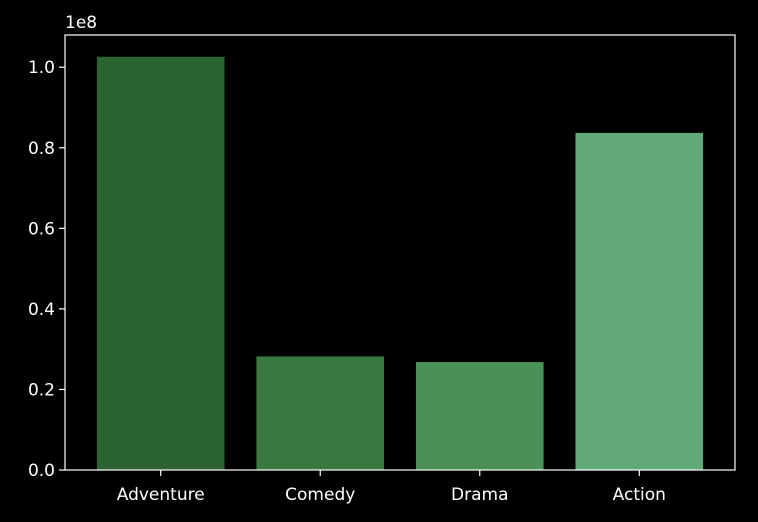 Image resolution: width=758 pixels, height=522 pixels. What do you see at coordinates (639, 495) in the screenshot?
I see `x-tick-label: Action` at bounding box center [639, 495].